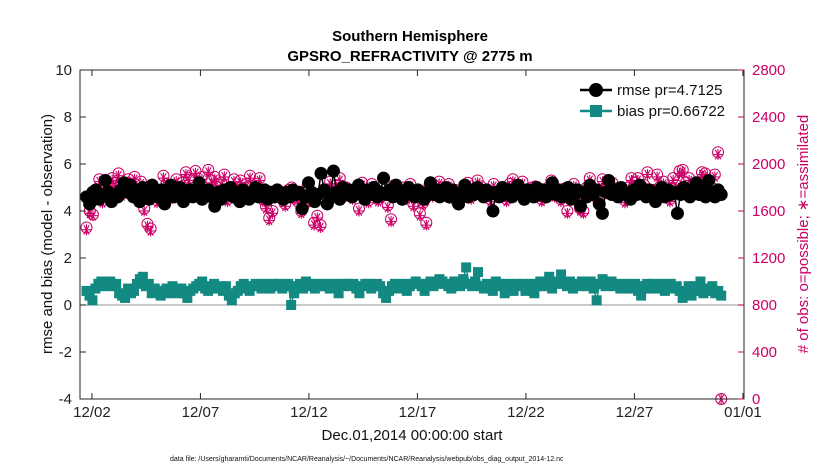 This screenshot has width=830, height=470. Describe the element at coordinates (743, 412) in the screenshot. I see `x-tick-label: 01/01` at that location.